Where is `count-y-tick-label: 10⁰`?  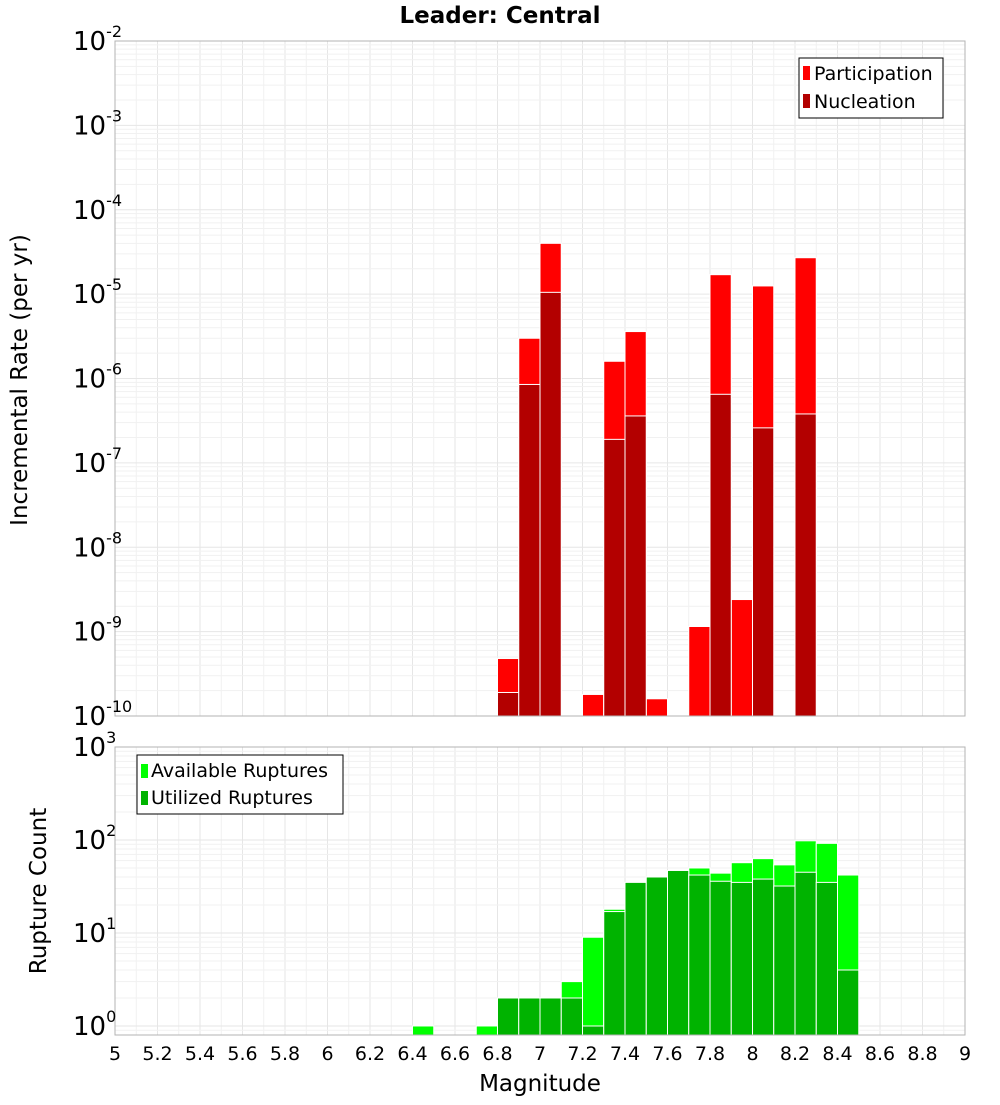 count-y-tick-label: 10⁰ is located at coordinates (94, 1024).